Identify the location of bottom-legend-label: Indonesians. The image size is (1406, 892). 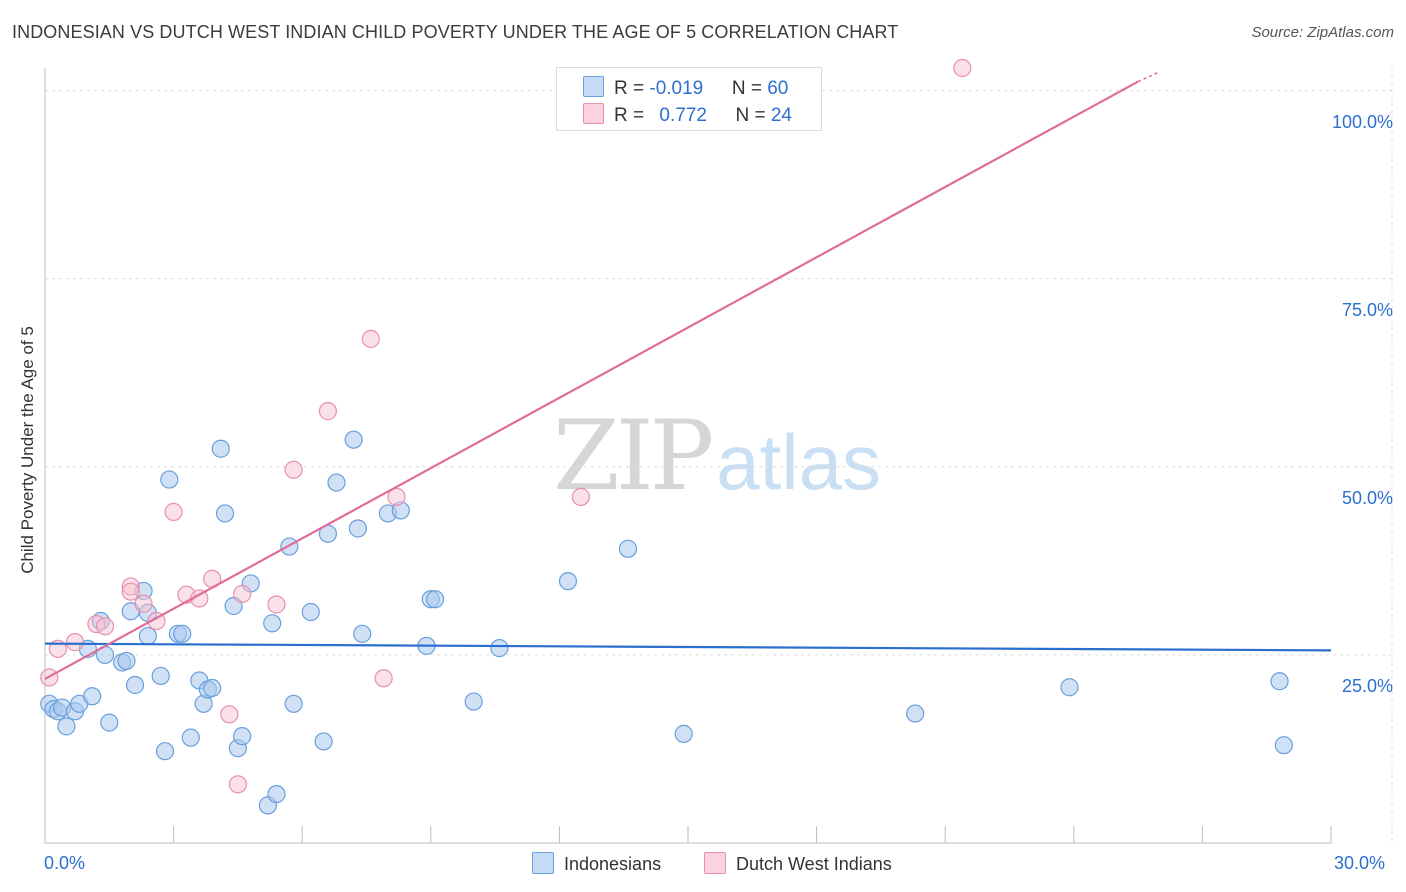
(613, 864).